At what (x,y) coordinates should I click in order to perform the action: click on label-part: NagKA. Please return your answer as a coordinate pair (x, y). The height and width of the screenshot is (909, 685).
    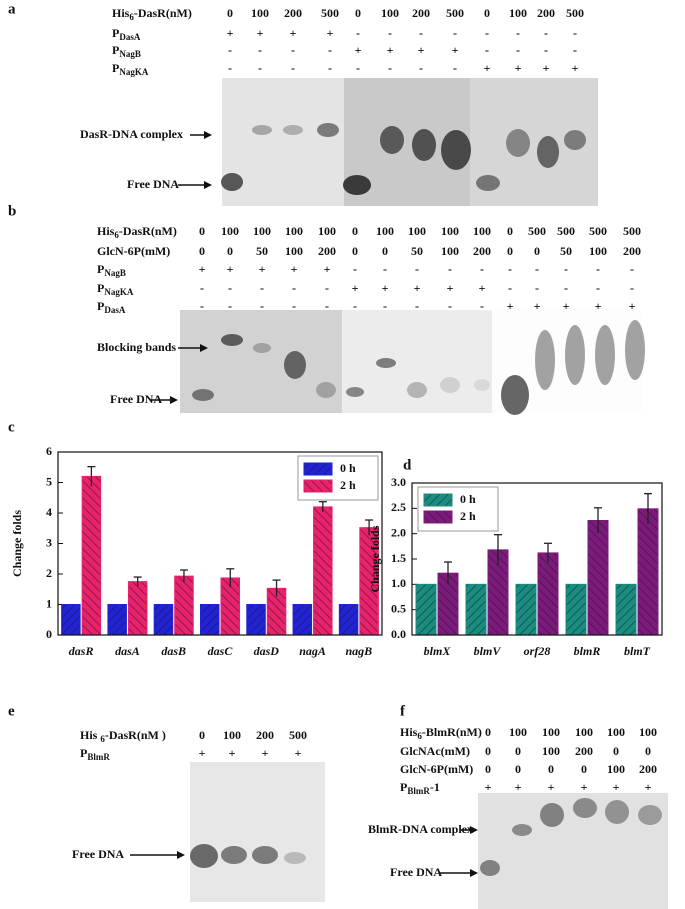
    Looking at the image, I should click on (134, 72).